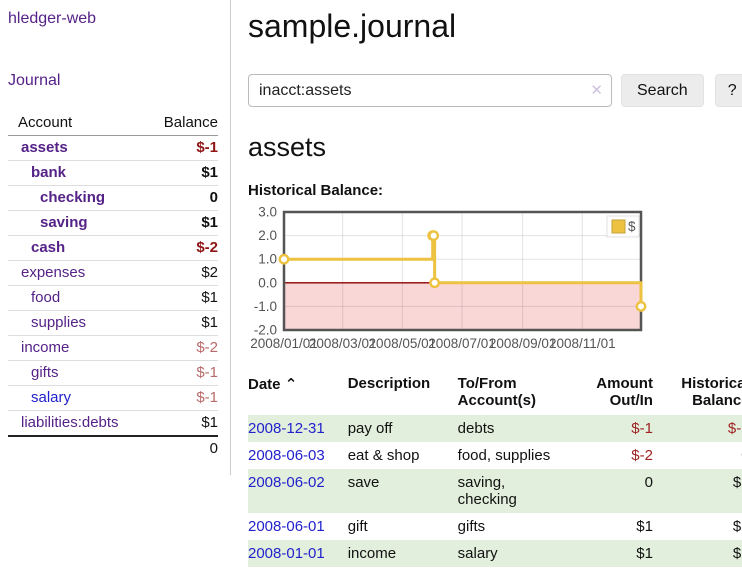  I want to click on transaction-date-link: 2008-06-02, so click(286, 482).